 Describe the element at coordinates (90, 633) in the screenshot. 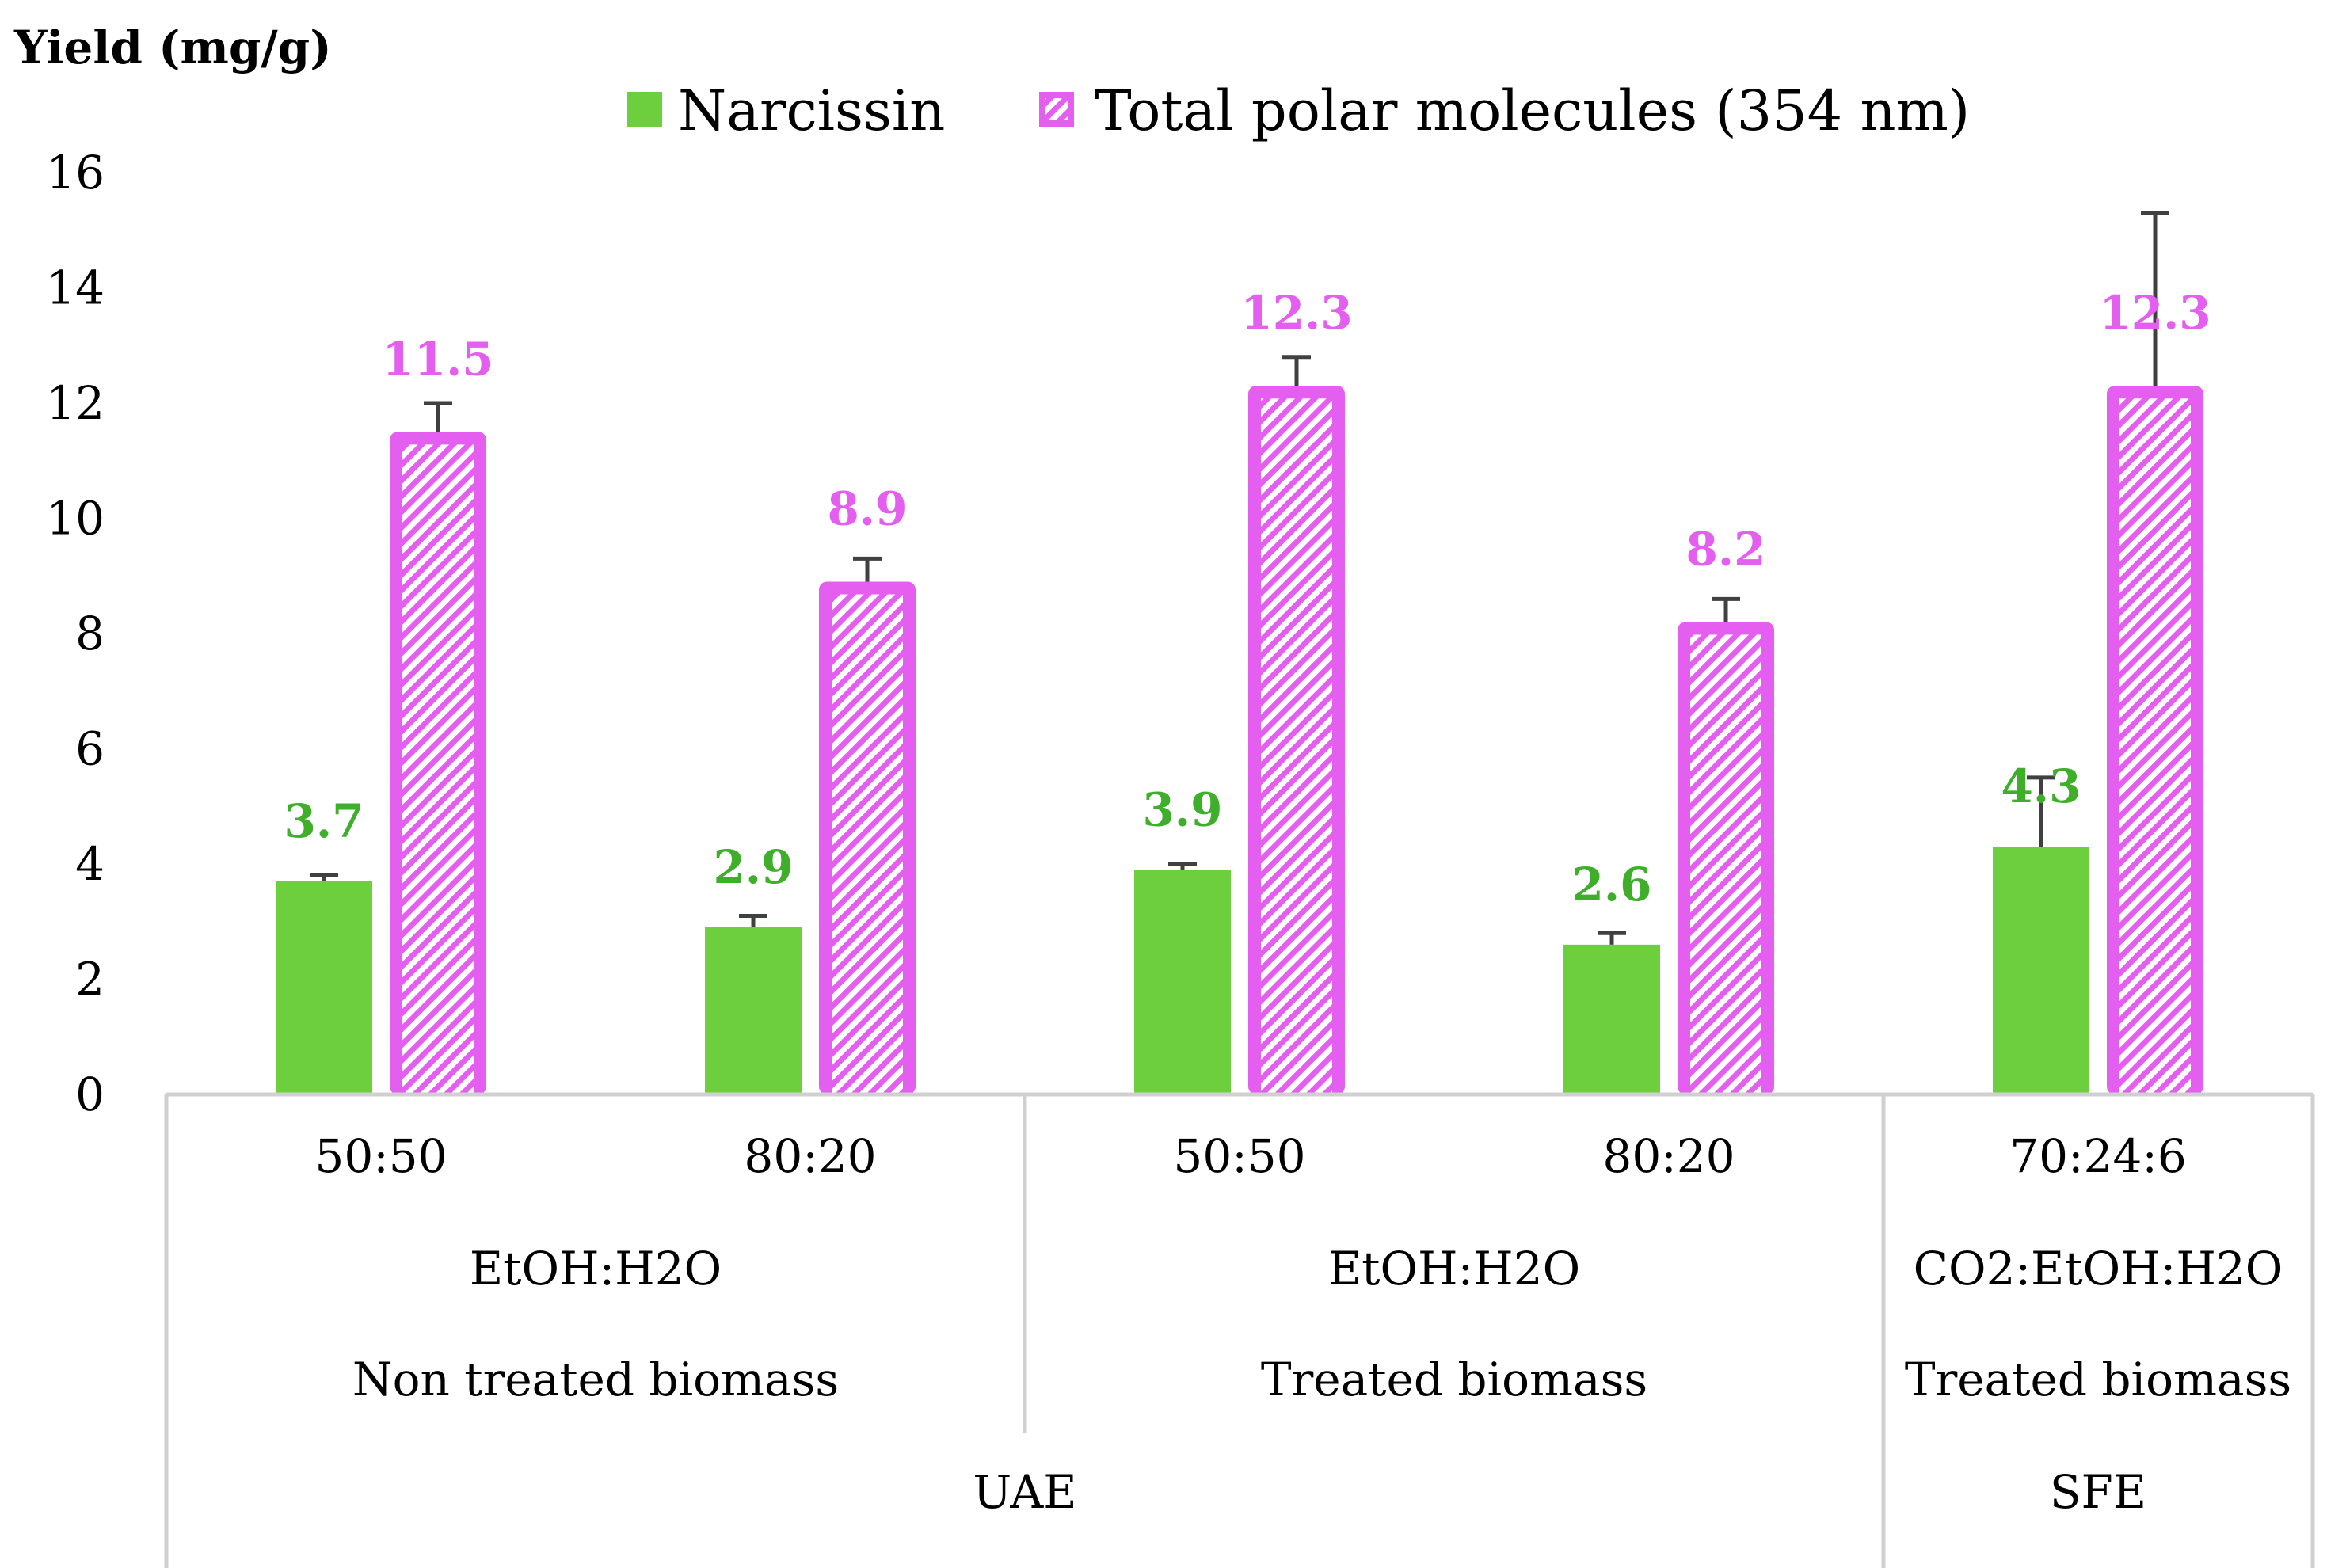

I see `y-tick-label: 8` at that location.